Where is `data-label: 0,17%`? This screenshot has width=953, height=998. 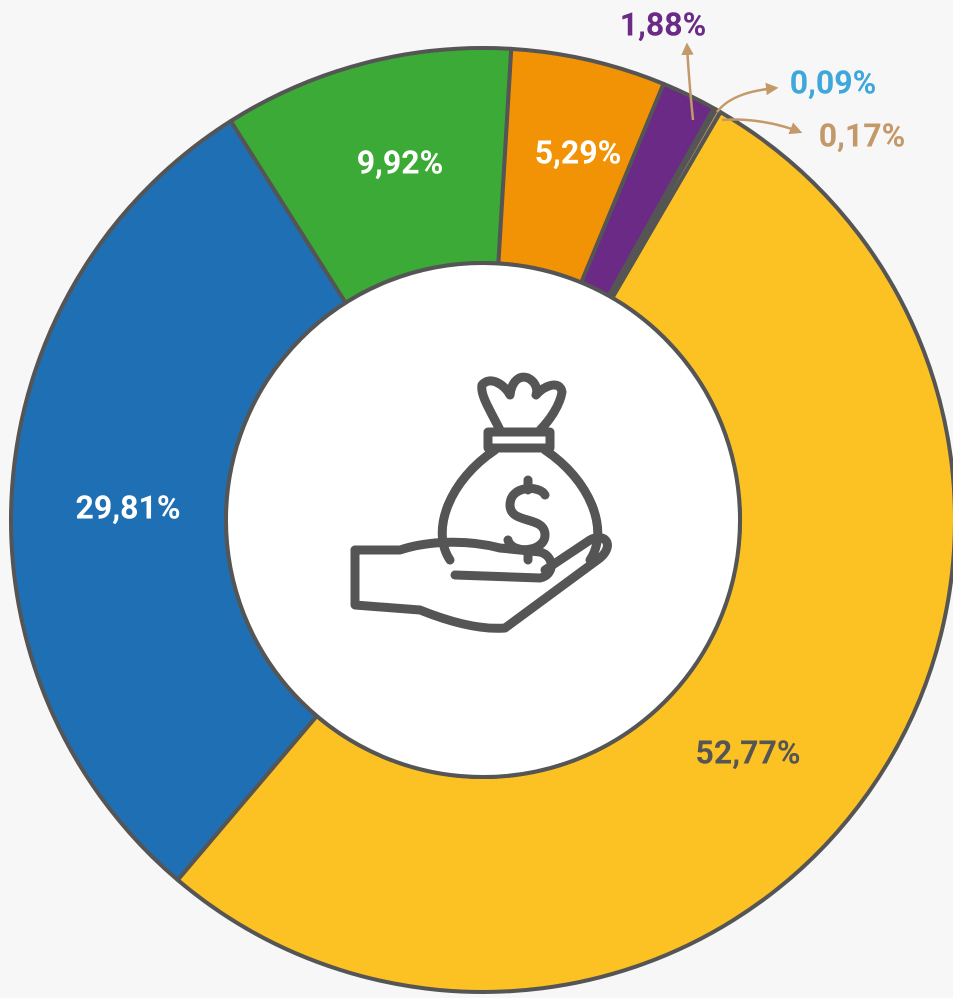
data-label: 0,17% is located at coordinates (862, 135).